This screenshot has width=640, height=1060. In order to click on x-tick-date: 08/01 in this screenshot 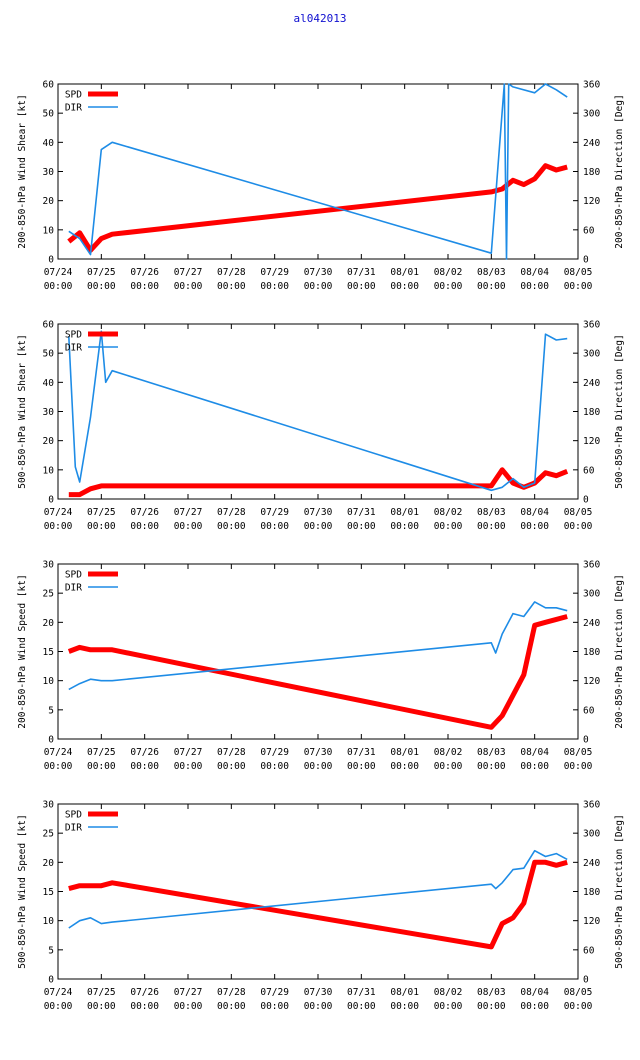, I will do `click(404, 992)`.